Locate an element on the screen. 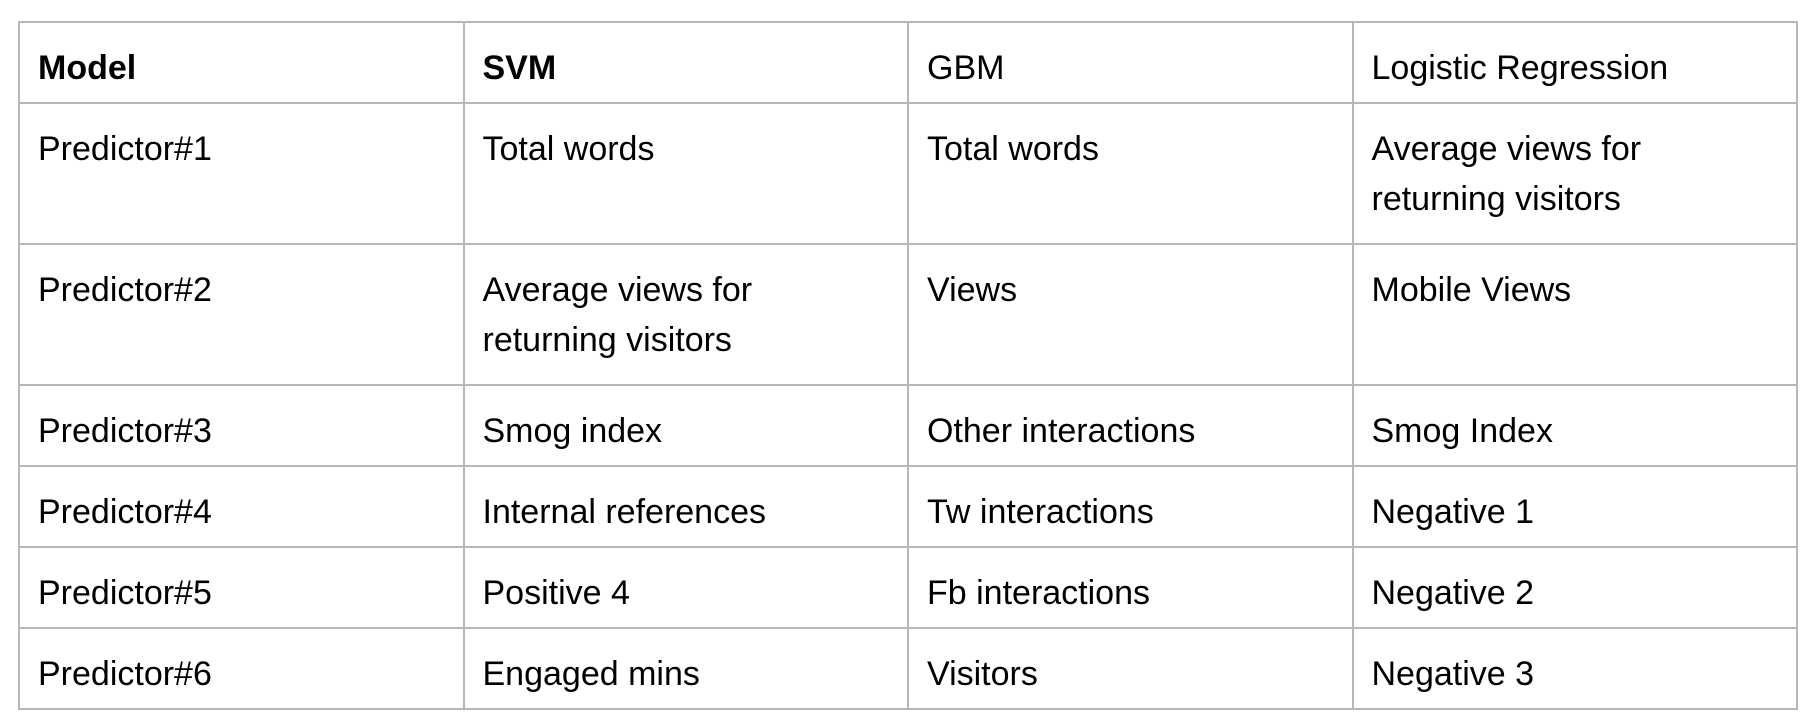 The height and width of the screenshot is (728, 1818). table-header-row: Model SVM GBM Logistic Regression is located at coordinates (908, 62).